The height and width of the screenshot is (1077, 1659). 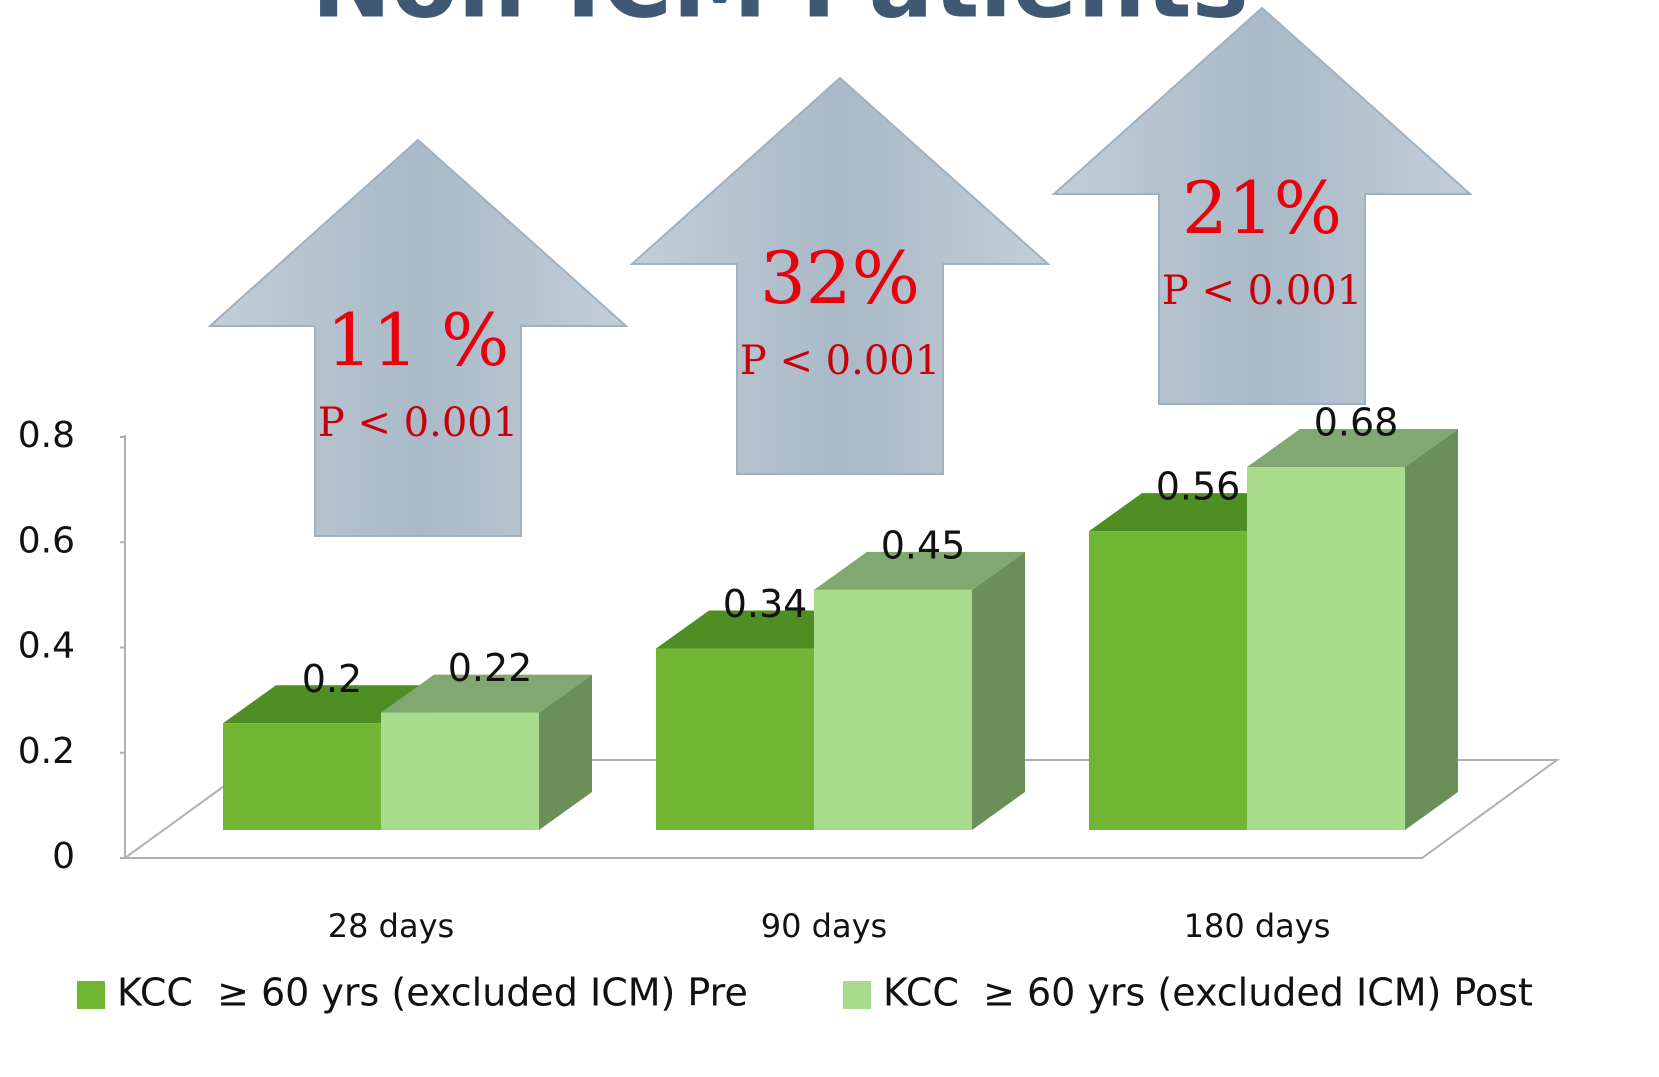 What do you see at coordinates (46, 751) in the screenshot?
I see `y-tick-label: 0.2` at bounding box center [46, 751].